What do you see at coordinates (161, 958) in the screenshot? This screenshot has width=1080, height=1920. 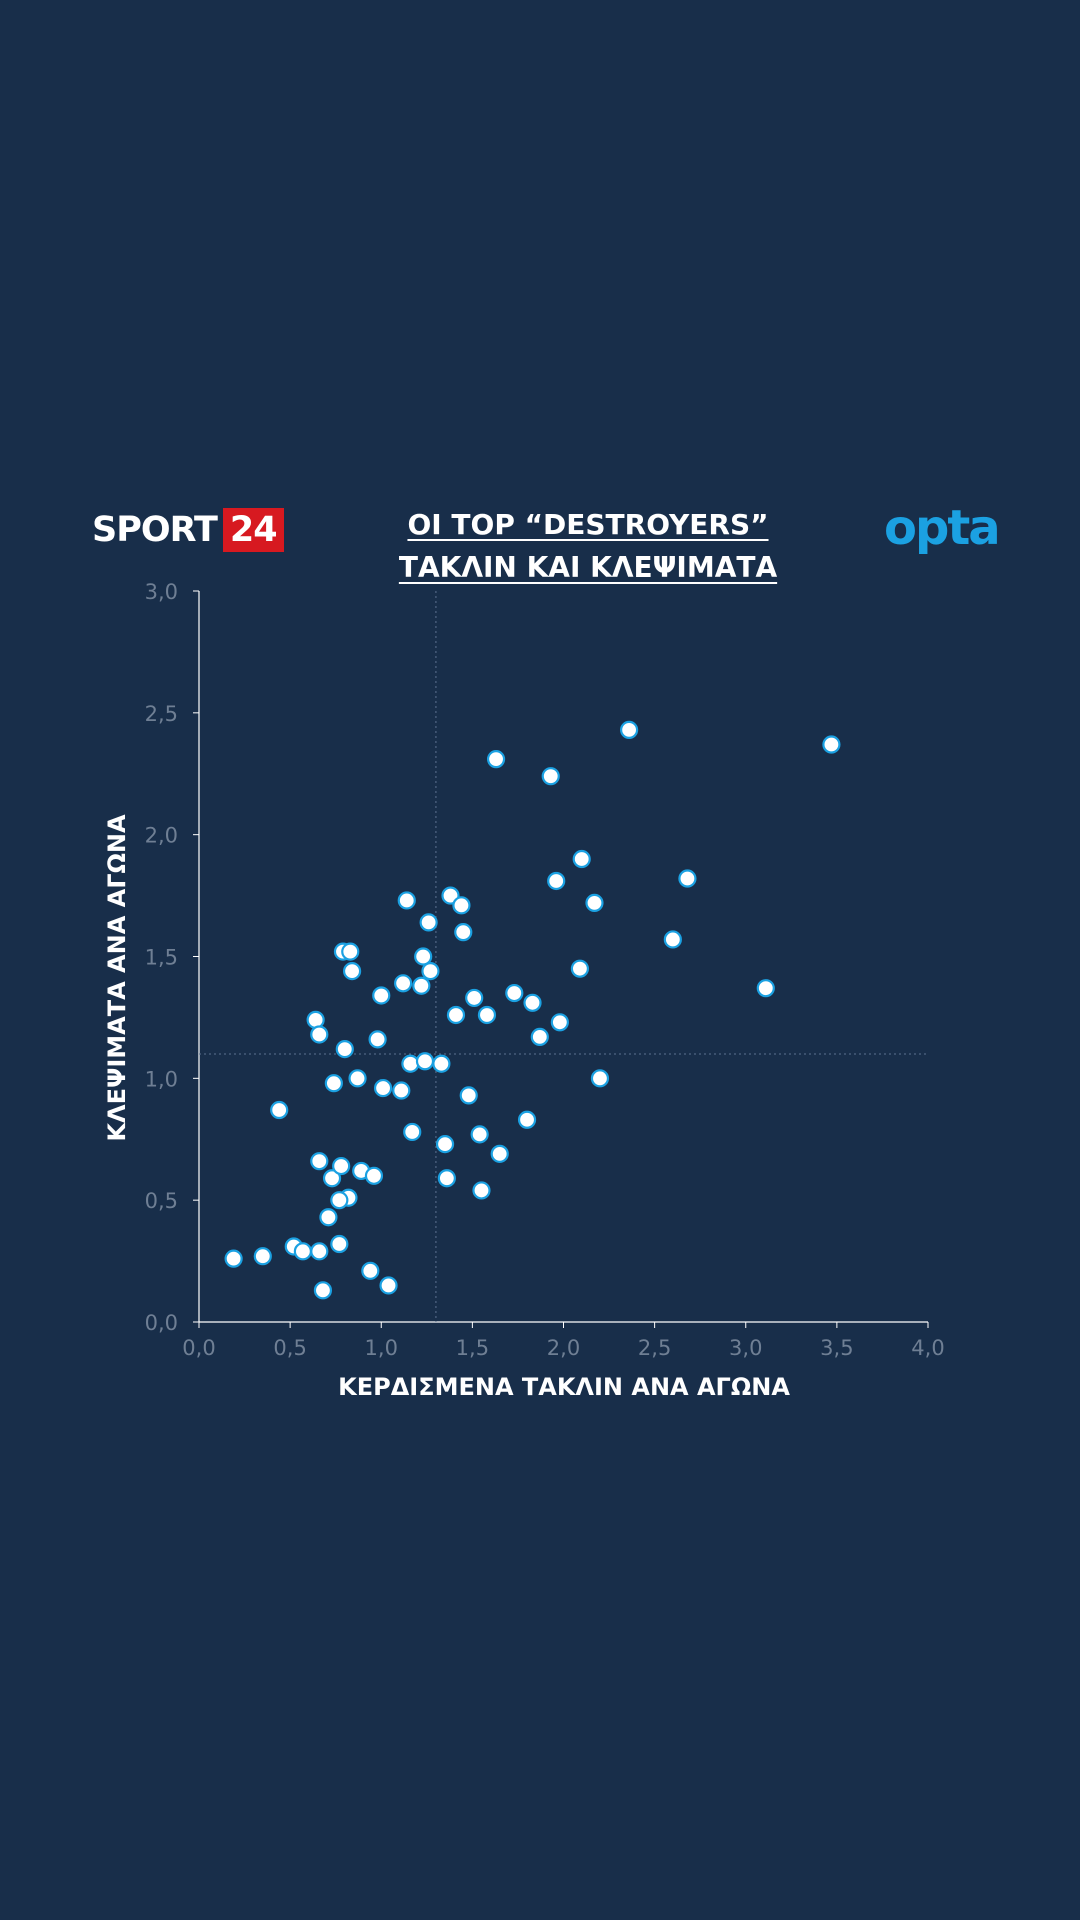 I see `y-tick-label: 1,5` at bounding box center [161, 958].